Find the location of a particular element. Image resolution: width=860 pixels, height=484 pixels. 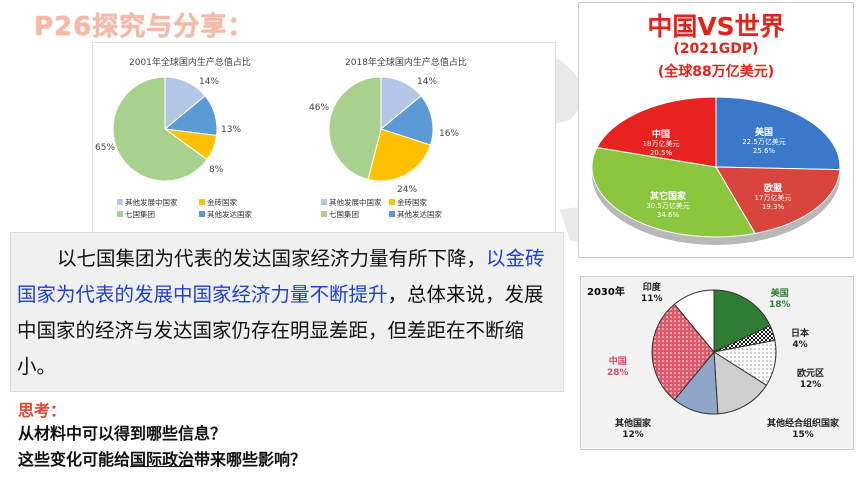

china-vs-world-subtitle: (2021GDP) is located at coordinates (716, 49).